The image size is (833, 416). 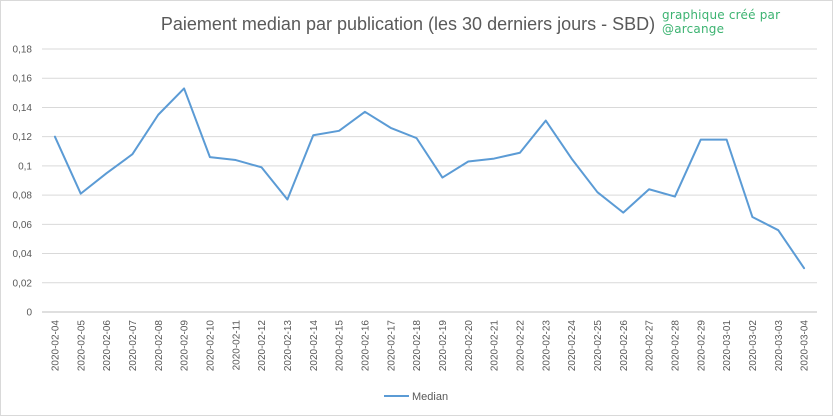 What do you see at coordinates (107, 346) in the screenshot?
I see `x-tick-label: 2020-02-06` at bounding box center [107, 346].